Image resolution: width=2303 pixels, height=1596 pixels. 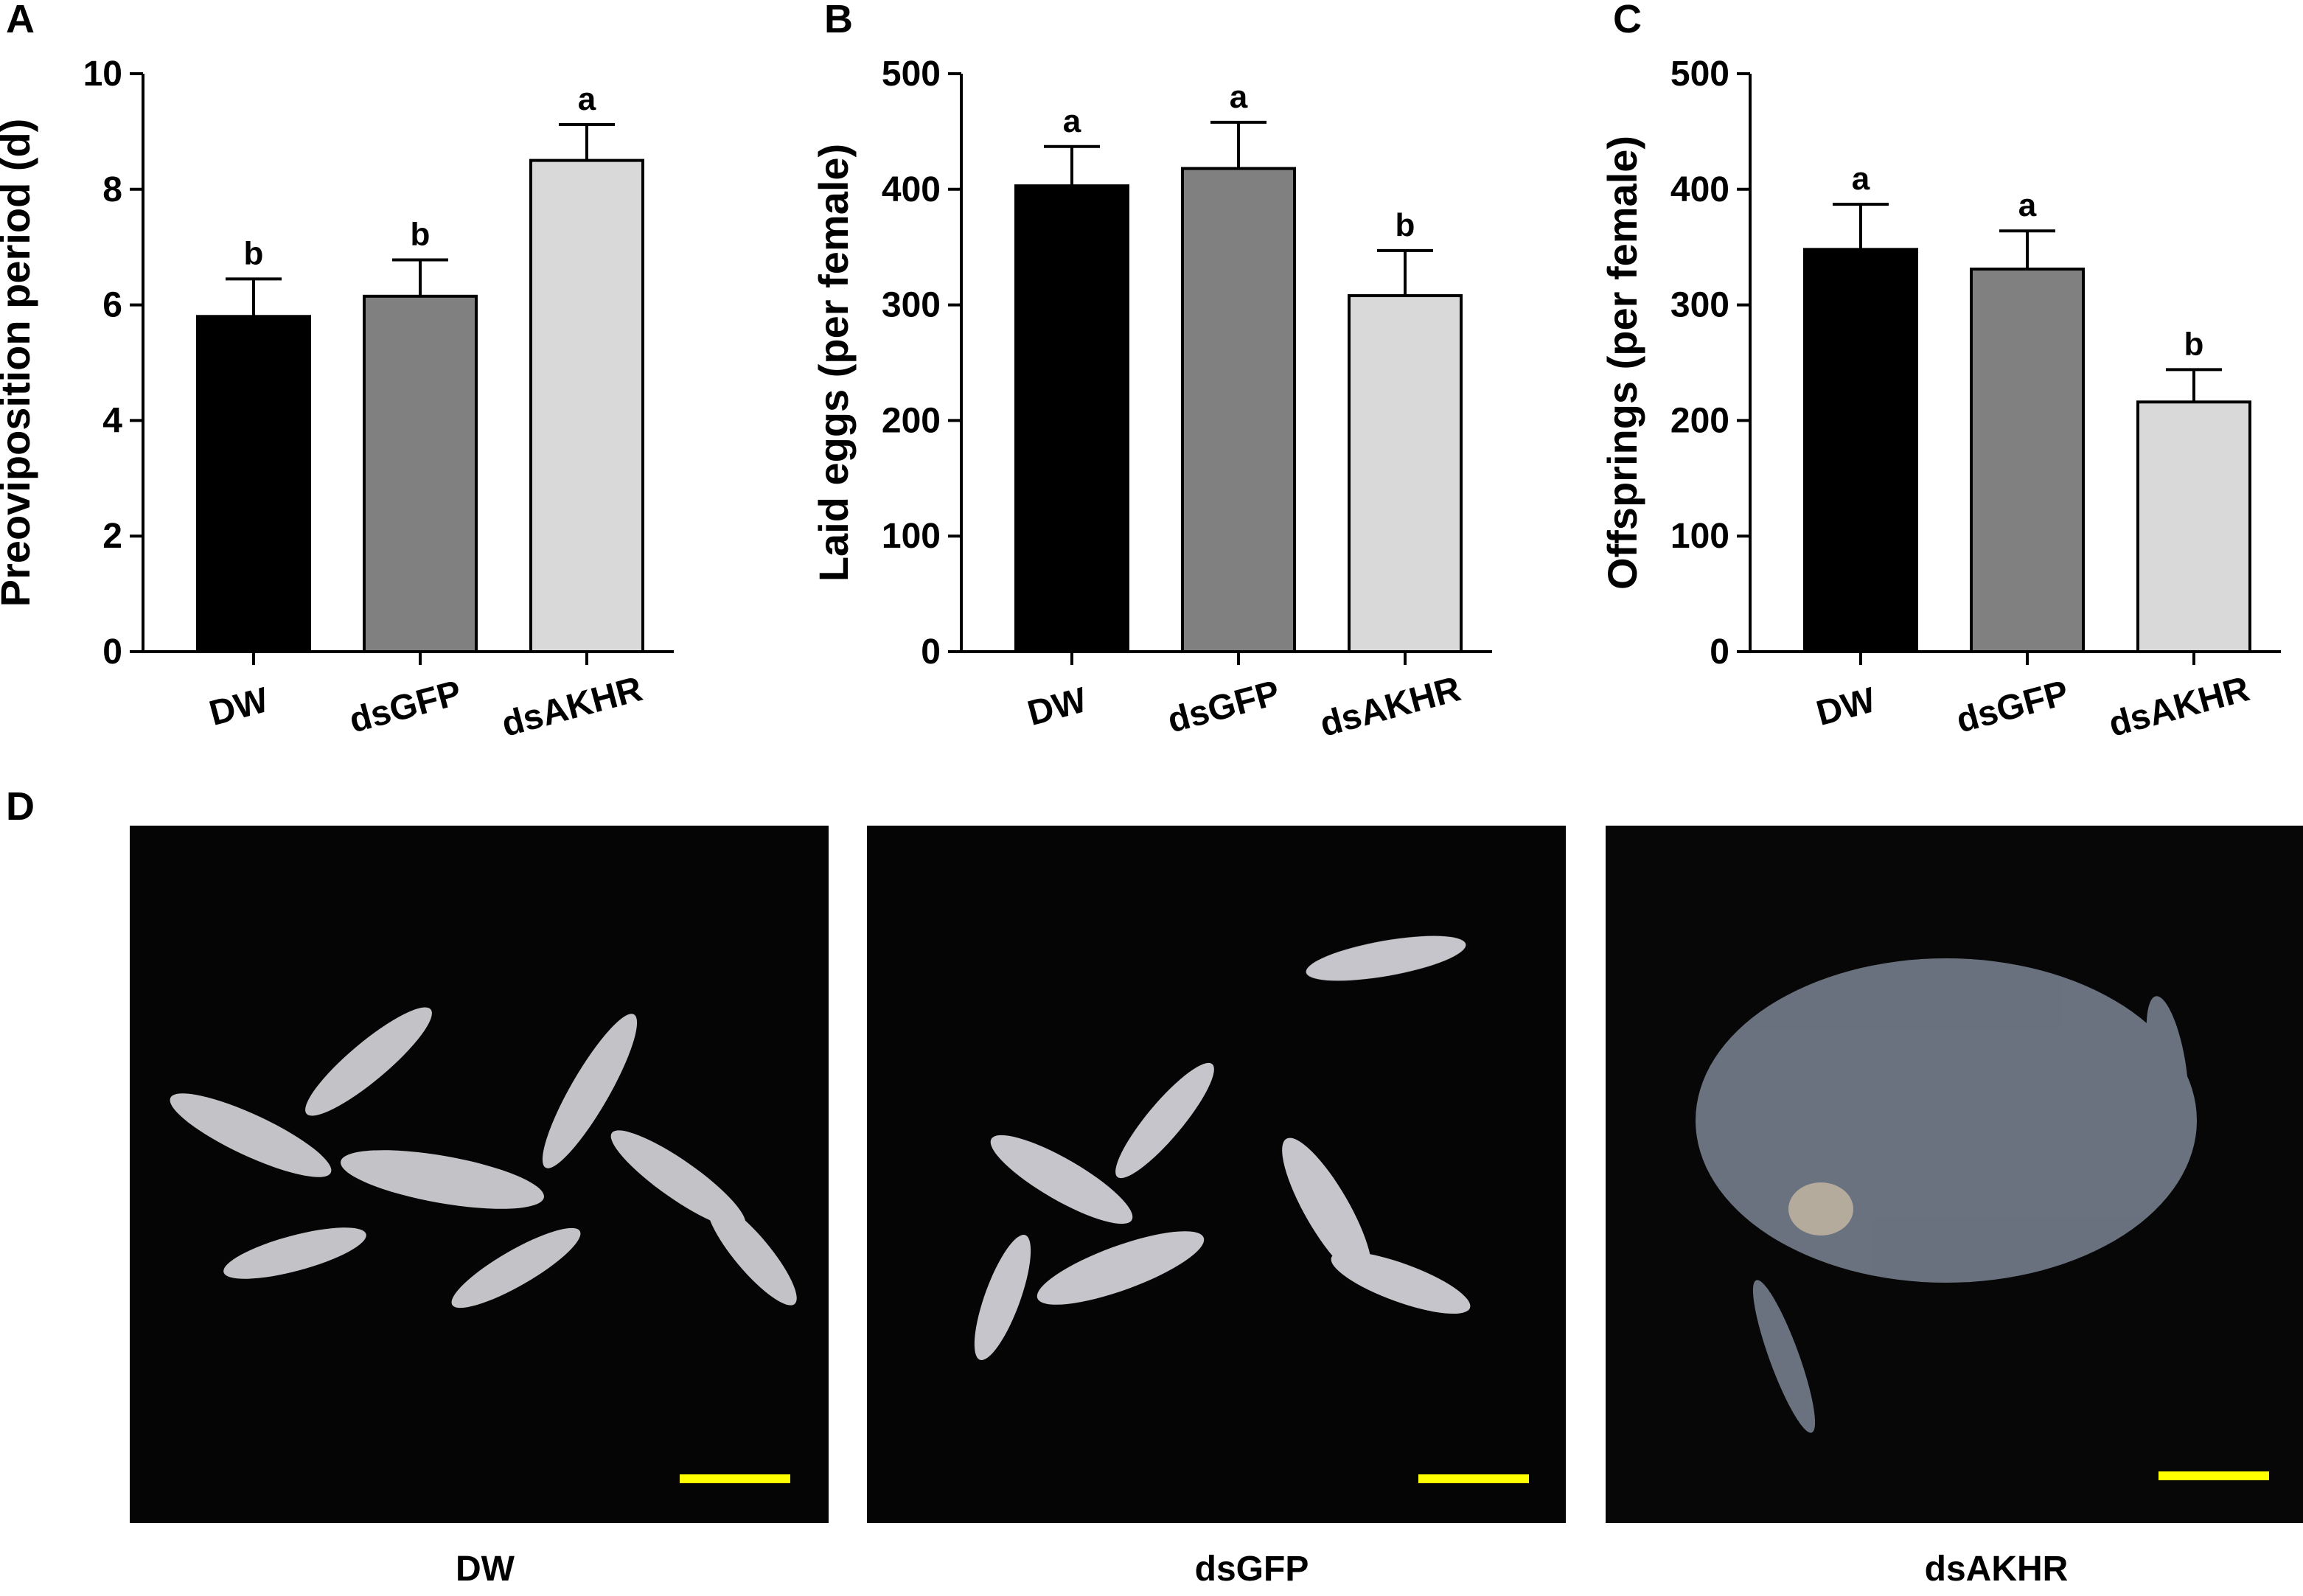 What do you see at coordinates (485, 1570) in the screenshot?
I see `photo-caption: DW` at bounding box center [485, 1570].